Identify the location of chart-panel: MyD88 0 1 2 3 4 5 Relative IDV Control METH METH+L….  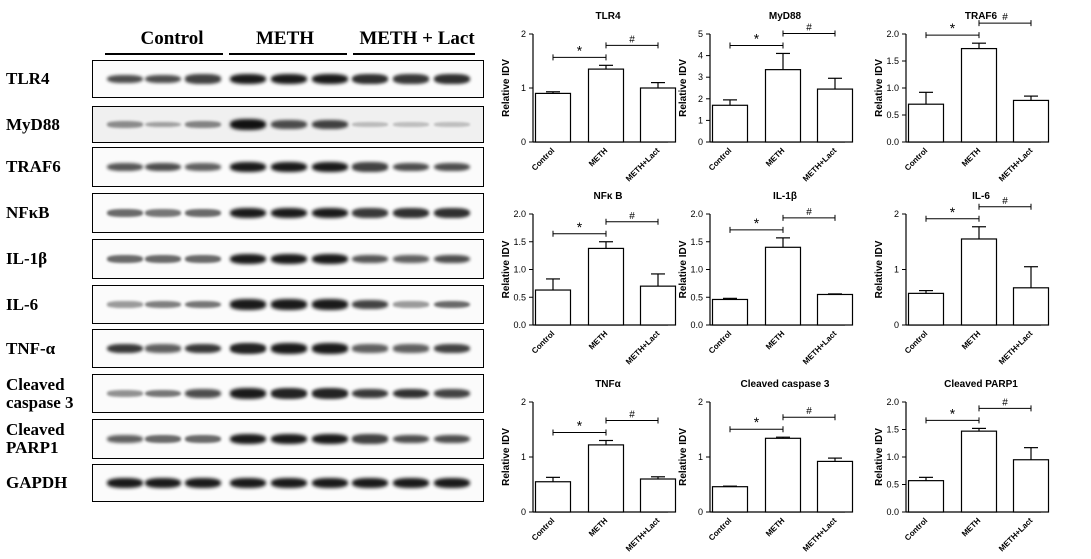
(766, 97).